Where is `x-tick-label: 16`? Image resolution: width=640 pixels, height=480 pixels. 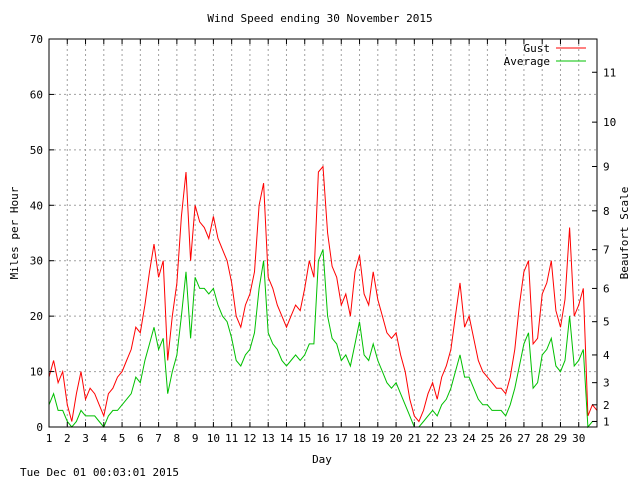
x-tick-label: 16 is located at coordinates (322, 438).